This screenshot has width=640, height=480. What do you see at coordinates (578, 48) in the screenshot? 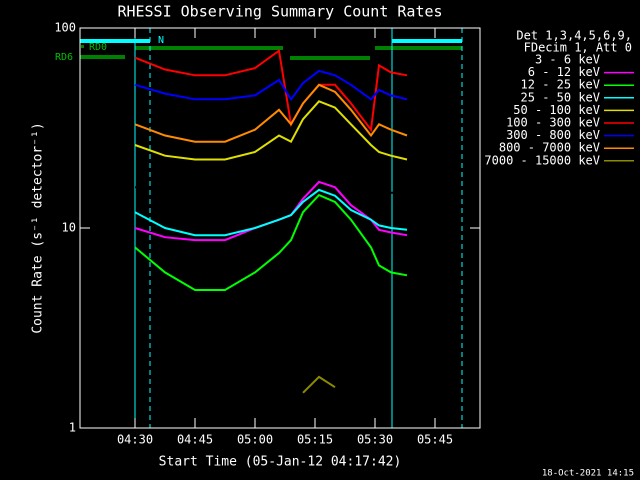
I see `legend-header: FDecim 1, Att 0` at bounding box center [578, 48].